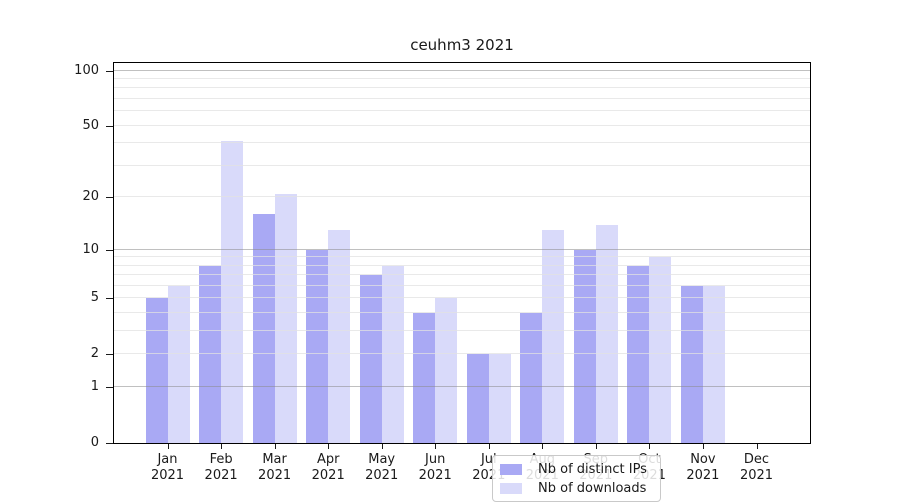 The height and width of the screenshot is (502, 900). What do you see at coordinates (435, 467) in the screenshot?
I see `x-tick-label-jun: Jun 2021` at bounding box center [435, 467].